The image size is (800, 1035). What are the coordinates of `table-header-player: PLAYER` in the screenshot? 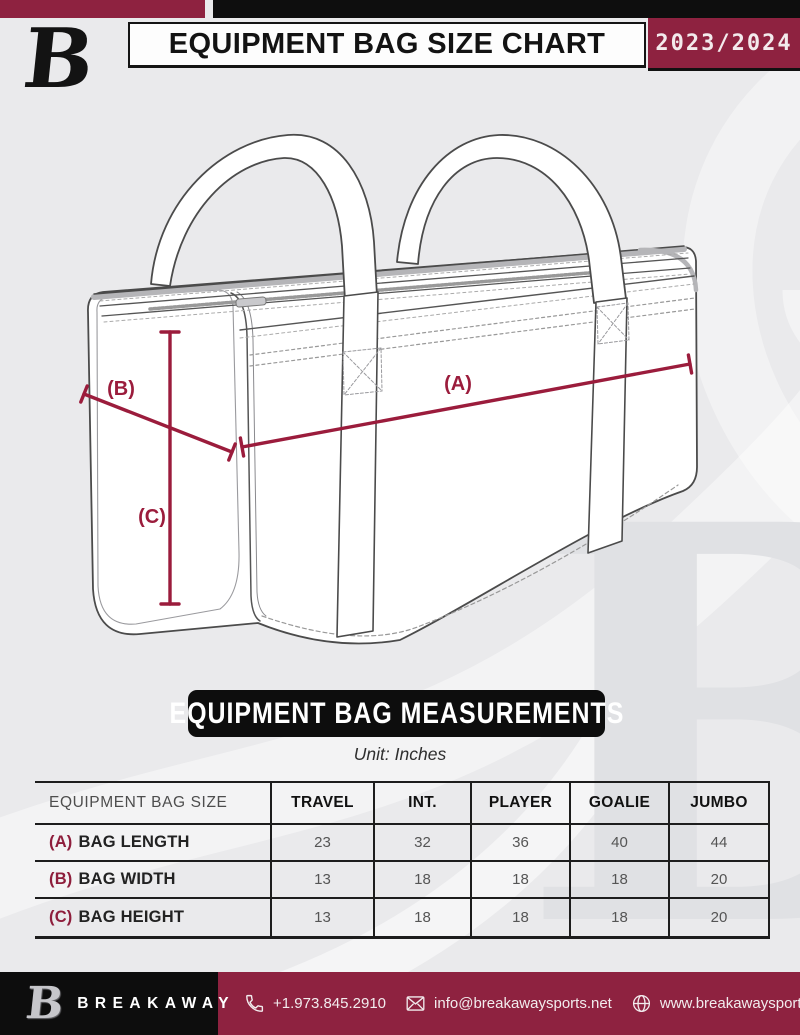 It's located at (521, 804).